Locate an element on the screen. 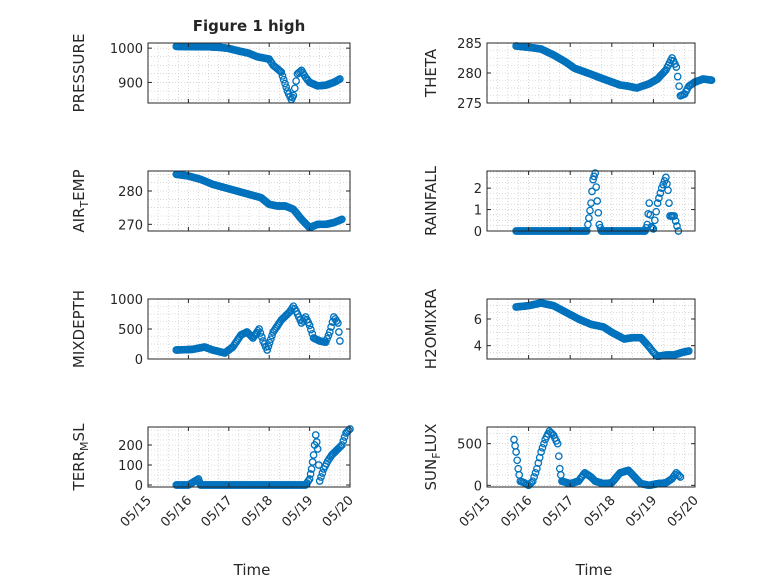 This screenshot has height=583, width=778. y-tick-label: 1000 is located at coordinates (126, 49).